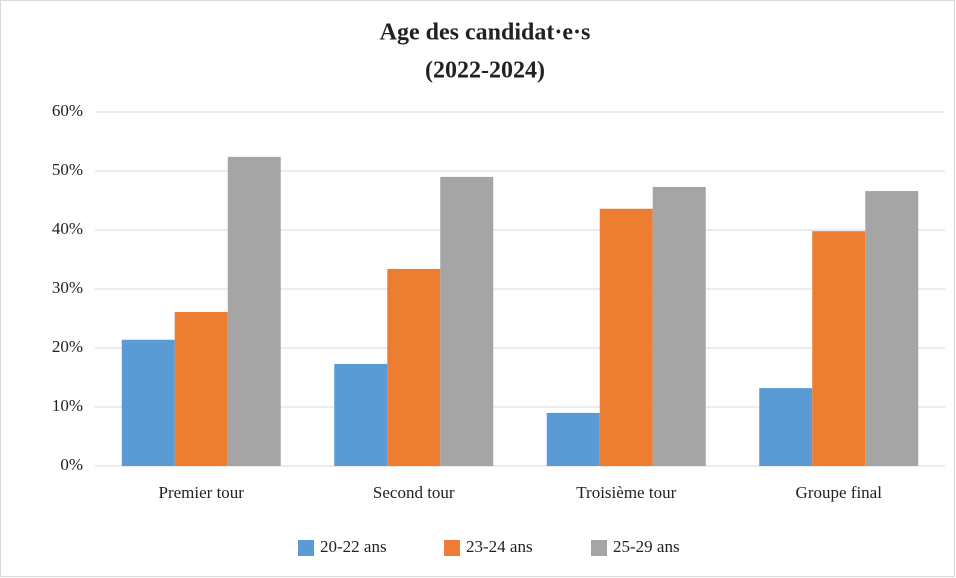 This screenshot has height=578, width=956. Describe the element at coordinates (67, 110) in the screenshot. I see `y-tick-label: 60%` at that location.